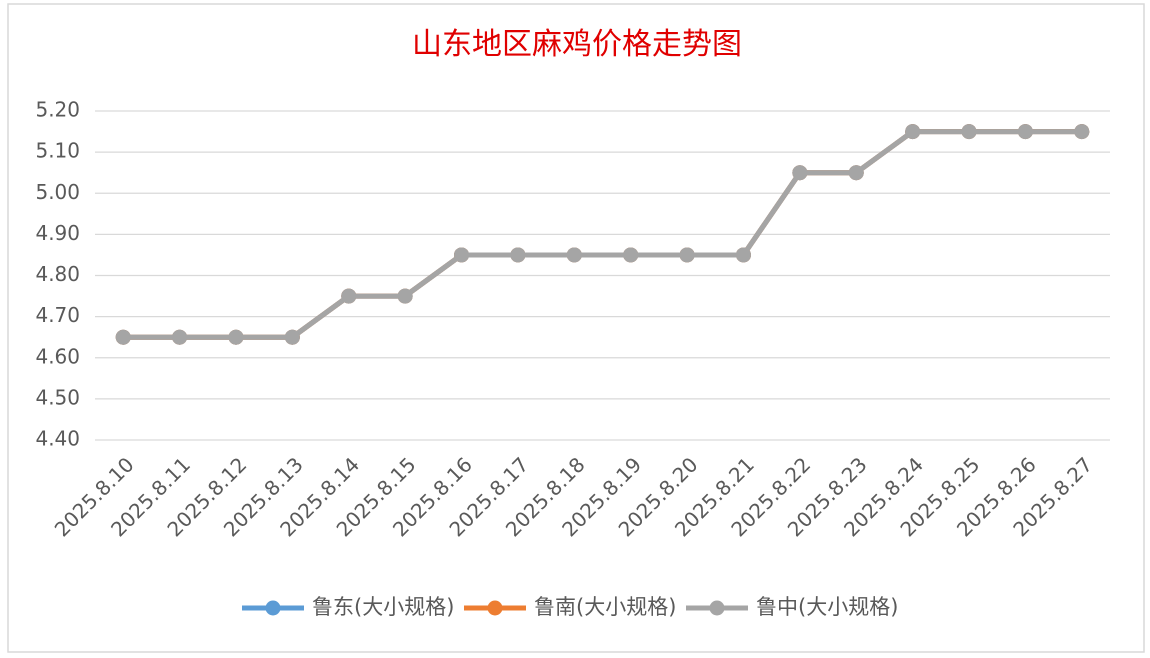 The width and height of the screenshot is (1150, 658). I want to click on y-tick-label: 5.10, so click(57, 151).